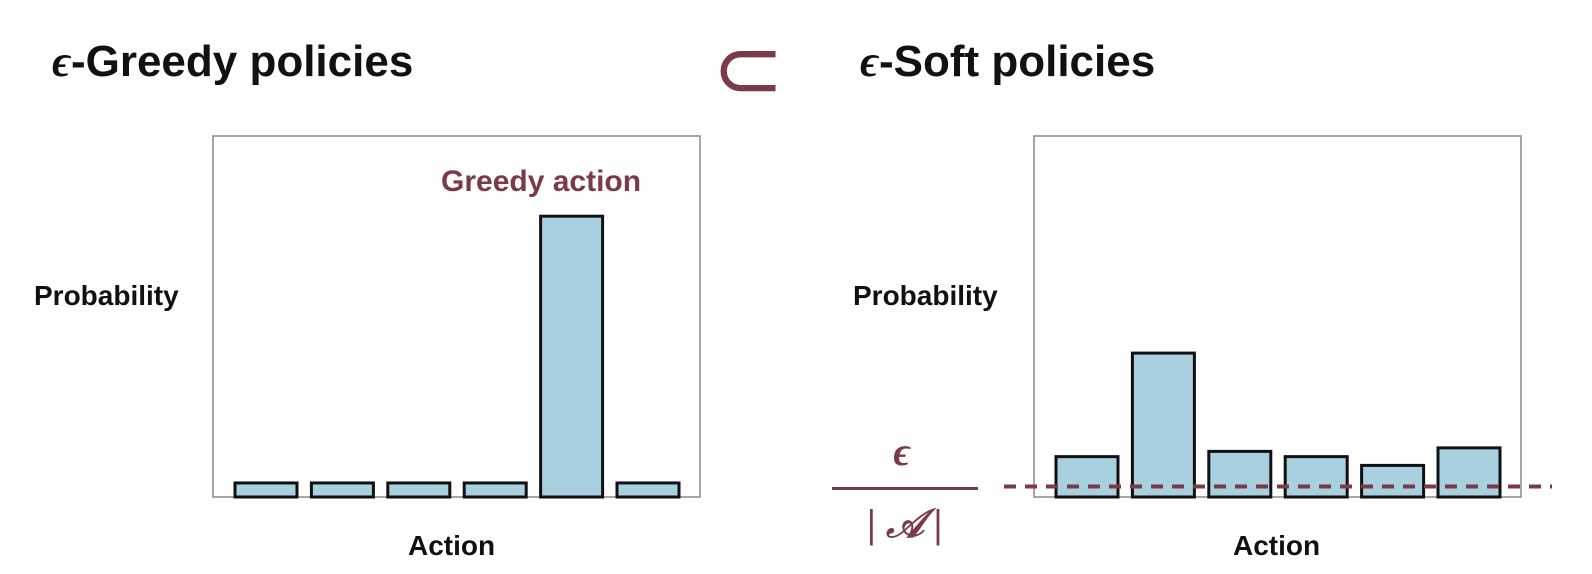 The width and height of the screenshot is (1592, 574). I want to click on left-x-axis-label: Action, so click(452, 545).